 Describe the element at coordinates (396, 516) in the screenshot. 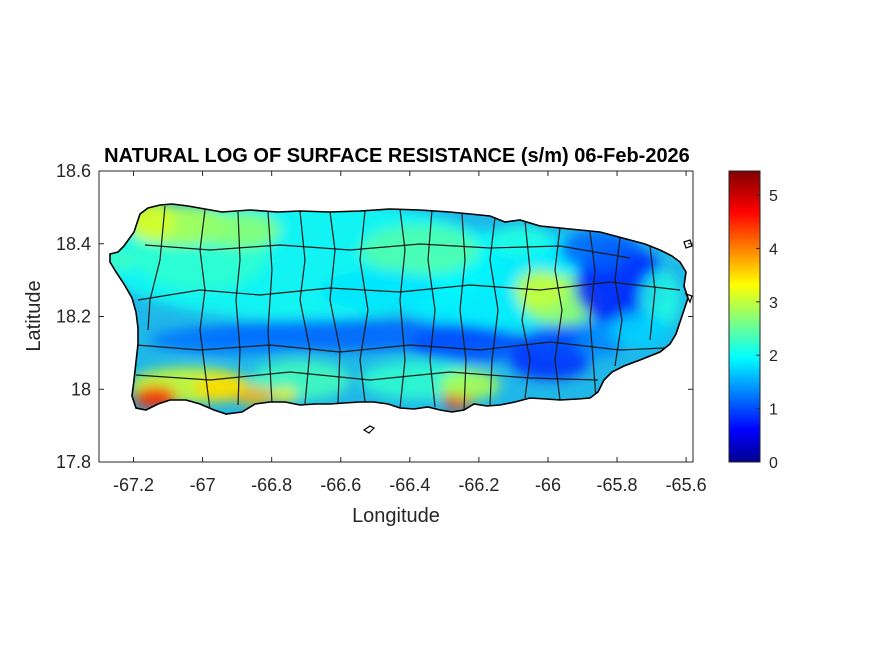

I see `x-axis-label: Longitude` at that location.